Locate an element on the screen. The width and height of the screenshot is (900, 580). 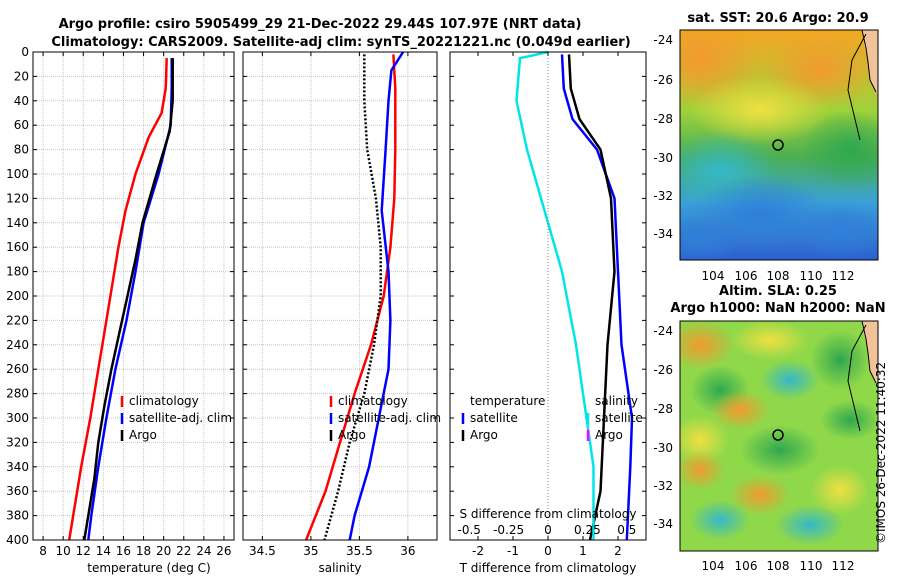
sla-xtick: 106 is located at coordinates (746, 566).